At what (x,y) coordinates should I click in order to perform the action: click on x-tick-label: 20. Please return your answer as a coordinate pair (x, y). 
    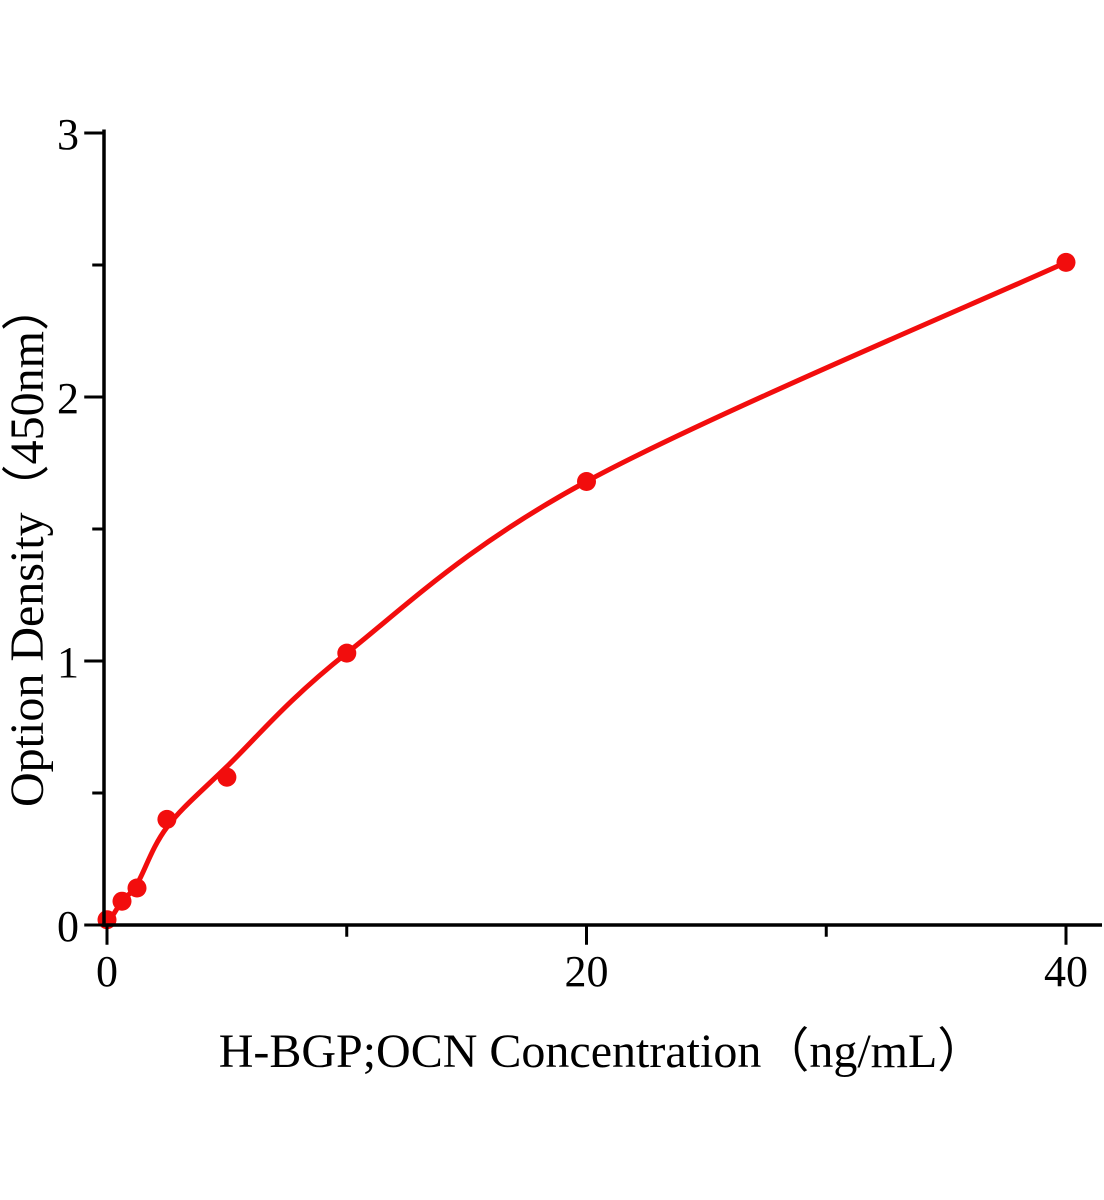
    Looking at the image, I should click on (587, 971).